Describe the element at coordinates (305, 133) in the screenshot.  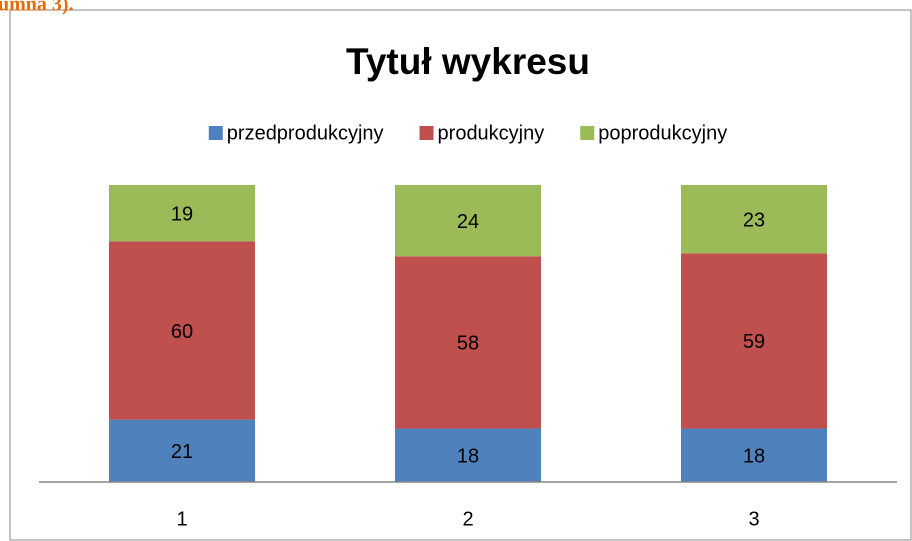
I see `legend-label: przedprodukcyjny` at that location.